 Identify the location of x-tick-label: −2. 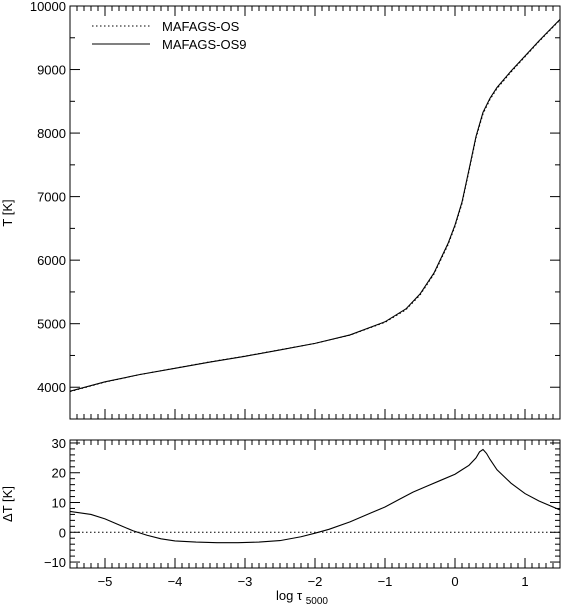
(315, 581).